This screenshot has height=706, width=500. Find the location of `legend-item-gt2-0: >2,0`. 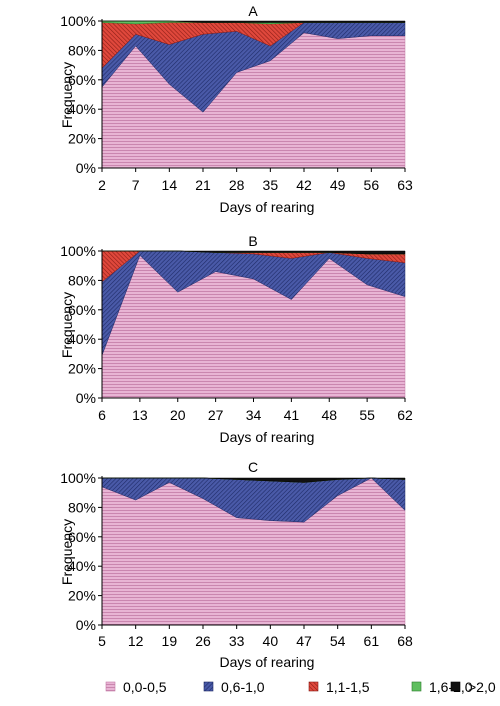

legend-item-gt2-0: >2,0 is located at coordinates (473, 687).